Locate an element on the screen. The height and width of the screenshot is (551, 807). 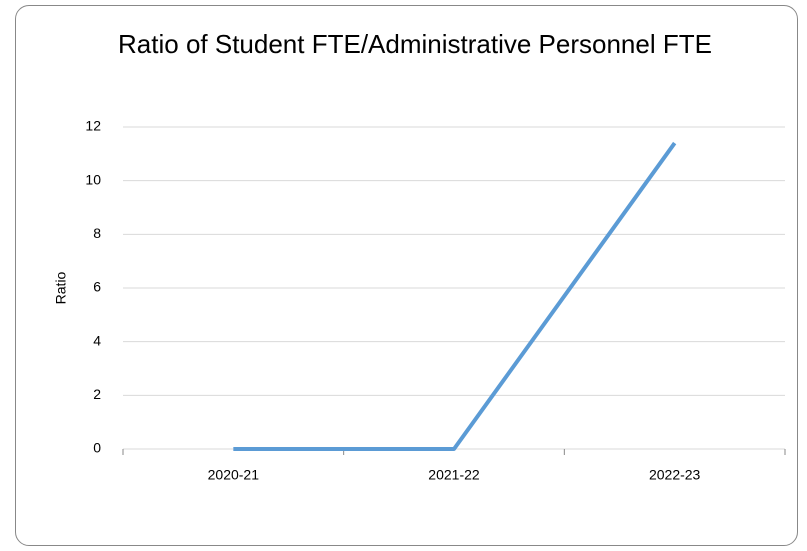
y-tick-label: 6 is located at coordinates (97, 287).